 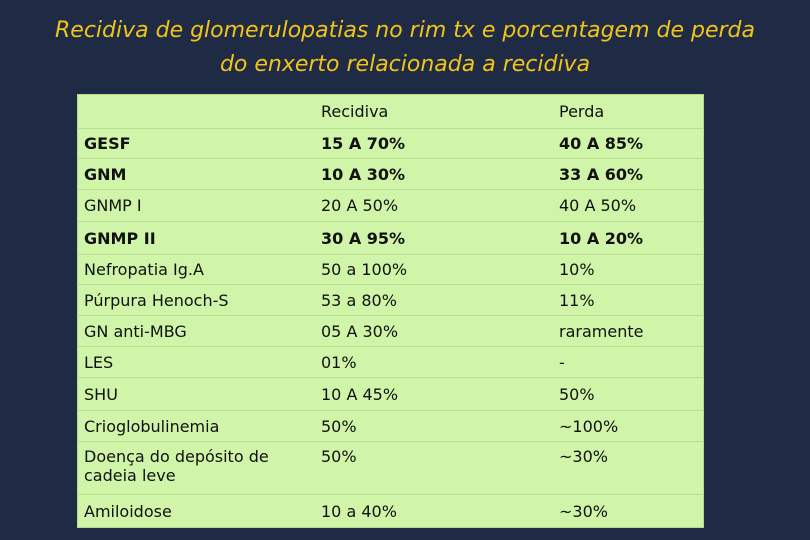 What do you see at coordinates (156, 300) in the screenshot?
I see `disease-cell: Púrpura Henoch-S` at bounding box center [156, 300].